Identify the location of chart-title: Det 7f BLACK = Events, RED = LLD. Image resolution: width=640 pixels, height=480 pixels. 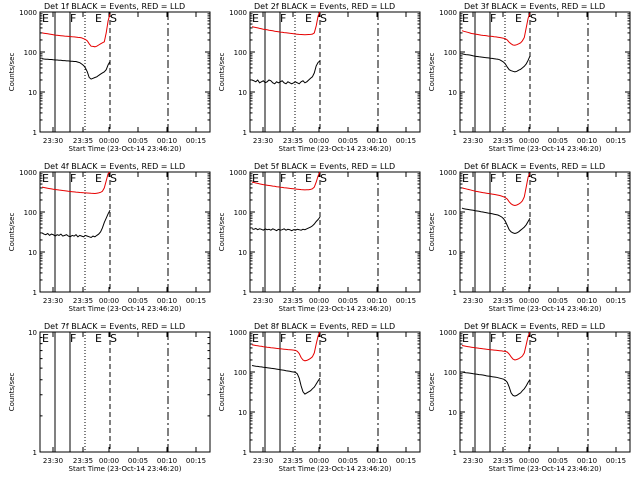
(114, 326).